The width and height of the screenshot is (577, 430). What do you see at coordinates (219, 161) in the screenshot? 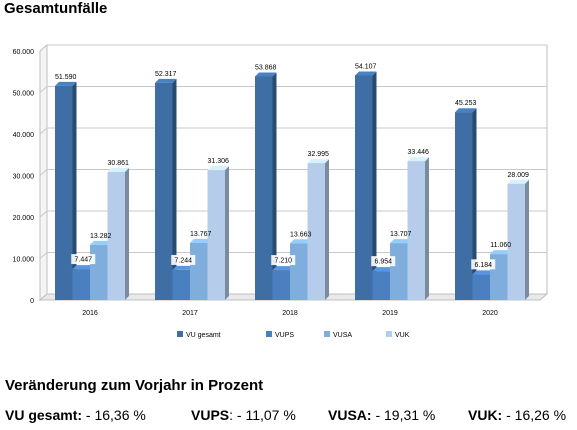
I see `data-label: 31.306` at bounding box center [219, 161].